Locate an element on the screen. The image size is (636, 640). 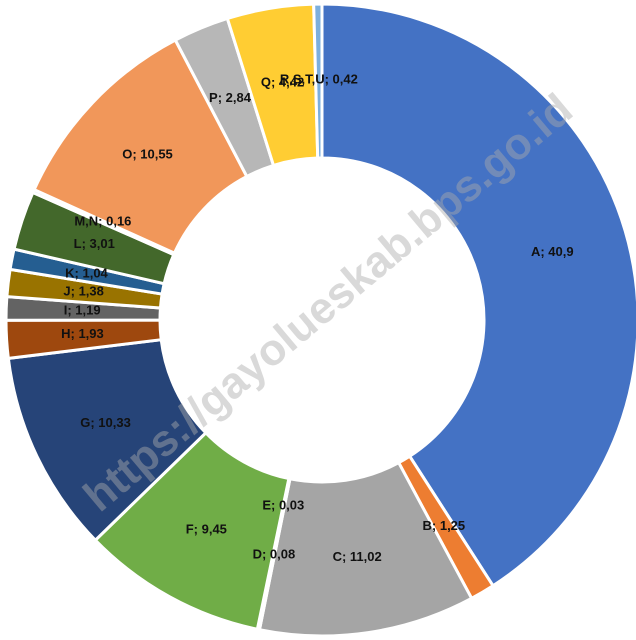
data-label: I; 1,19 is located at coordinates (82, 310).